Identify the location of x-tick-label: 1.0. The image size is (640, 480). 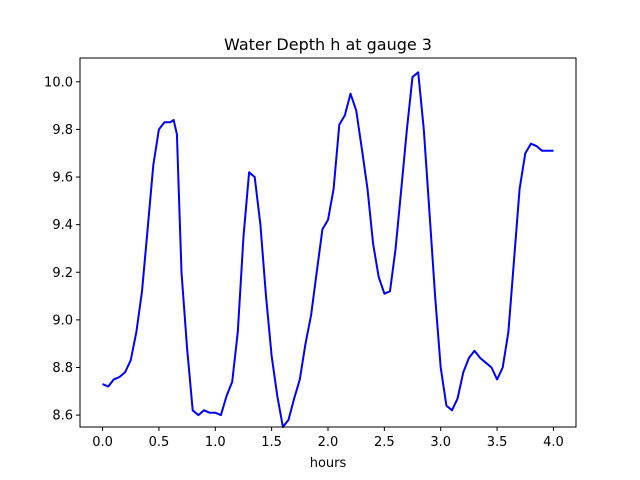
(215, 442).